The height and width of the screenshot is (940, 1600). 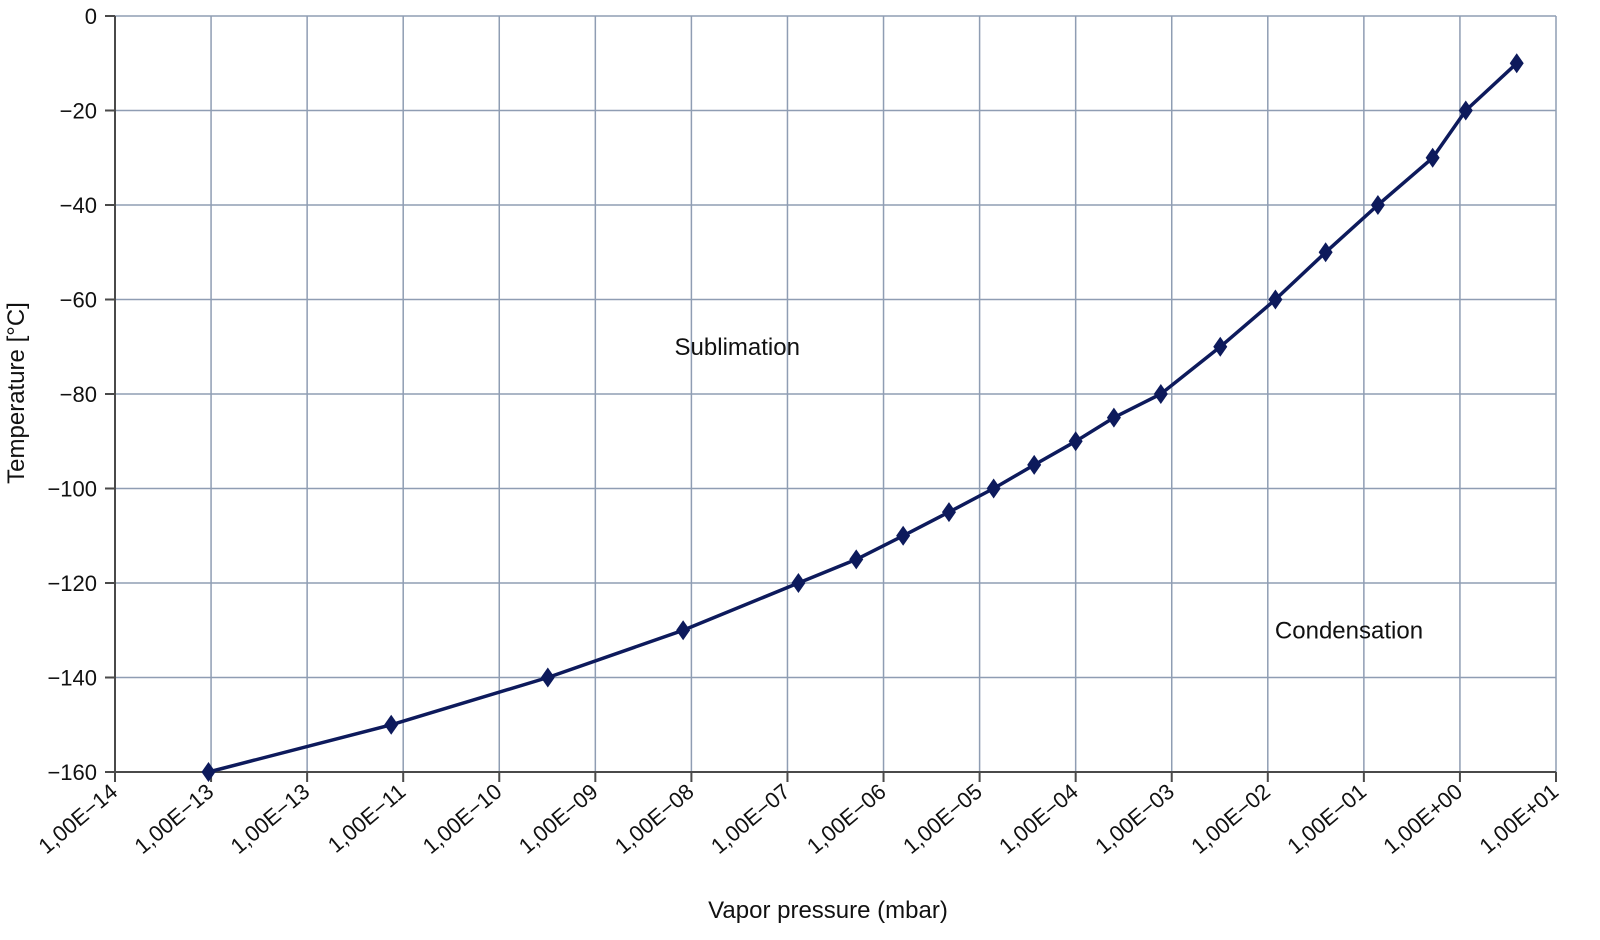 I want to click on y-tick-label: −20, so click(x=78, y=111).